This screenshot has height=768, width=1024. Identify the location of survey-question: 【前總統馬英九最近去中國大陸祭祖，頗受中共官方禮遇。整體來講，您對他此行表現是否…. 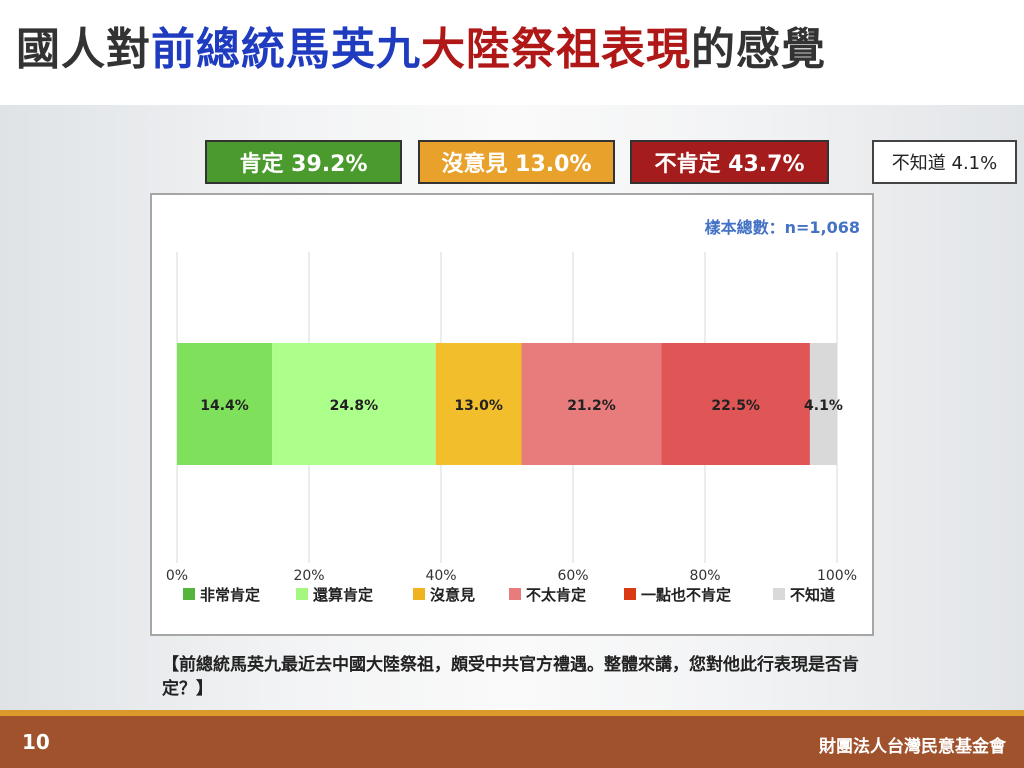
(510, 677).